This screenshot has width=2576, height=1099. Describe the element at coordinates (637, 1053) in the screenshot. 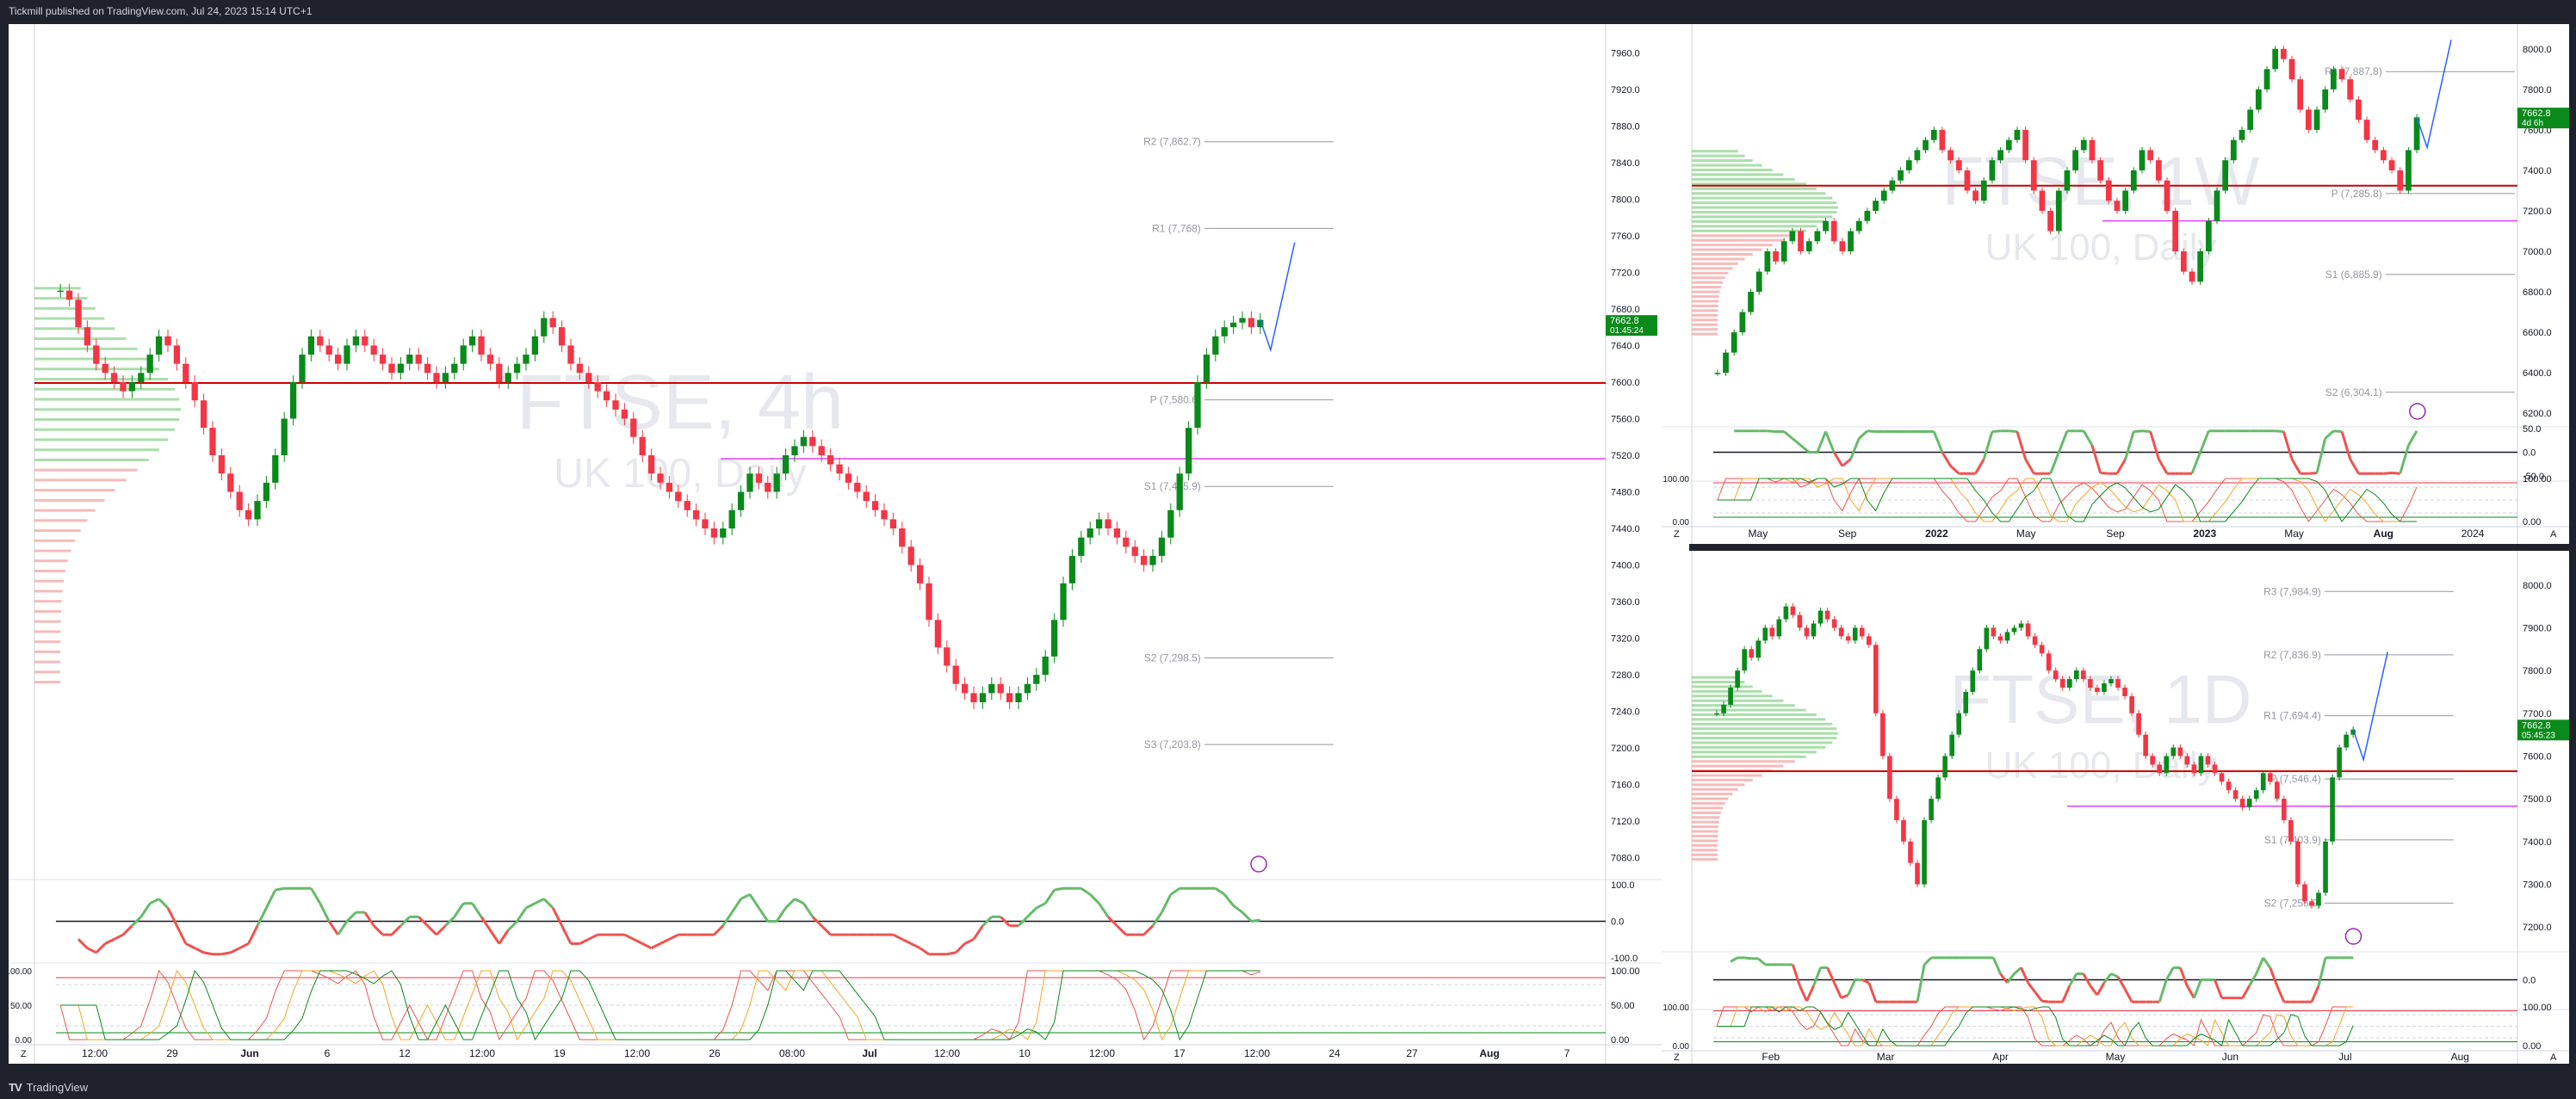

I see `time-axis-label: 12:00` at that location.